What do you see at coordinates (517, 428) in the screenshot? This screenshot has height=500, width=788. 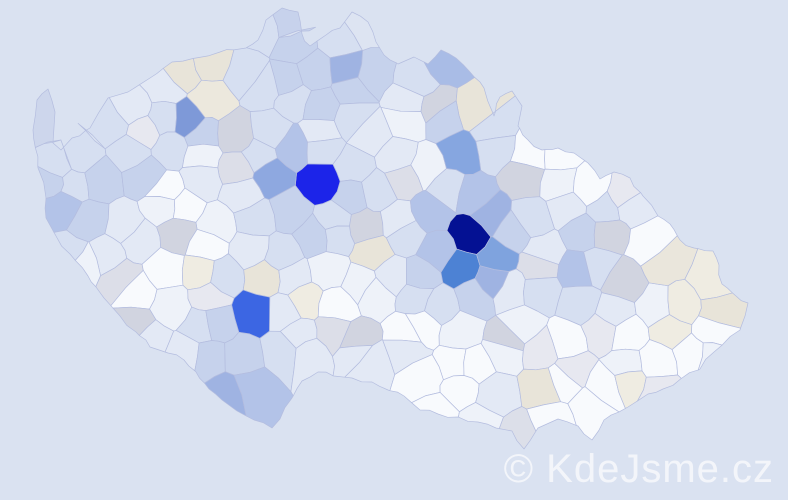 I see `map-region-breclav-tip` at bounding box center [517, 428].